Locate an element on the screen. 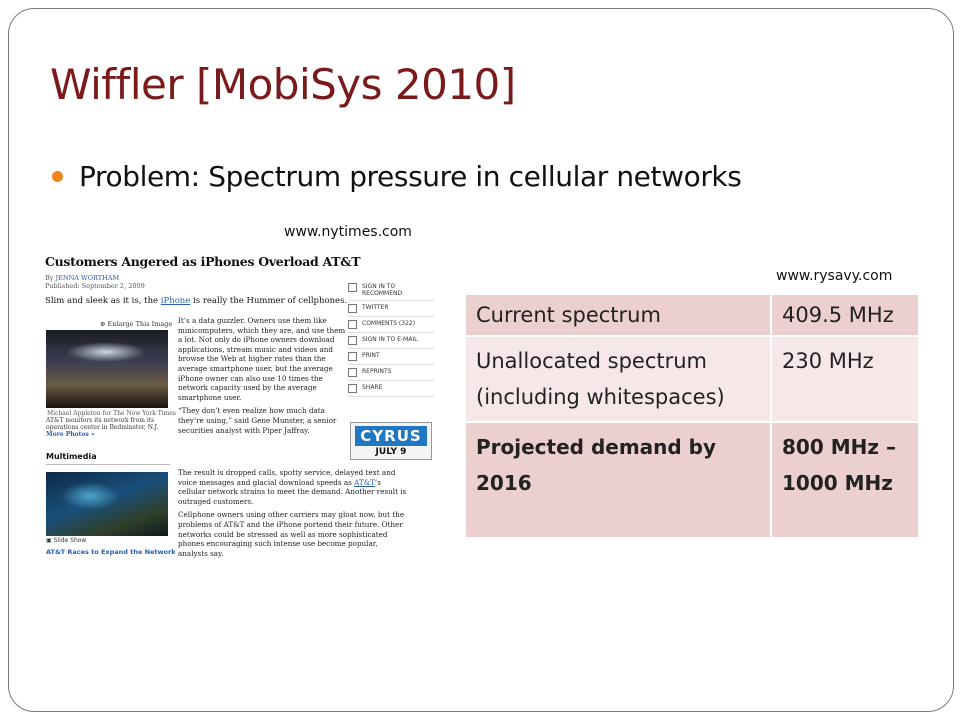 The width and height of the screenshot is (960, 720). email-icon is located at coordinates (352, 340).